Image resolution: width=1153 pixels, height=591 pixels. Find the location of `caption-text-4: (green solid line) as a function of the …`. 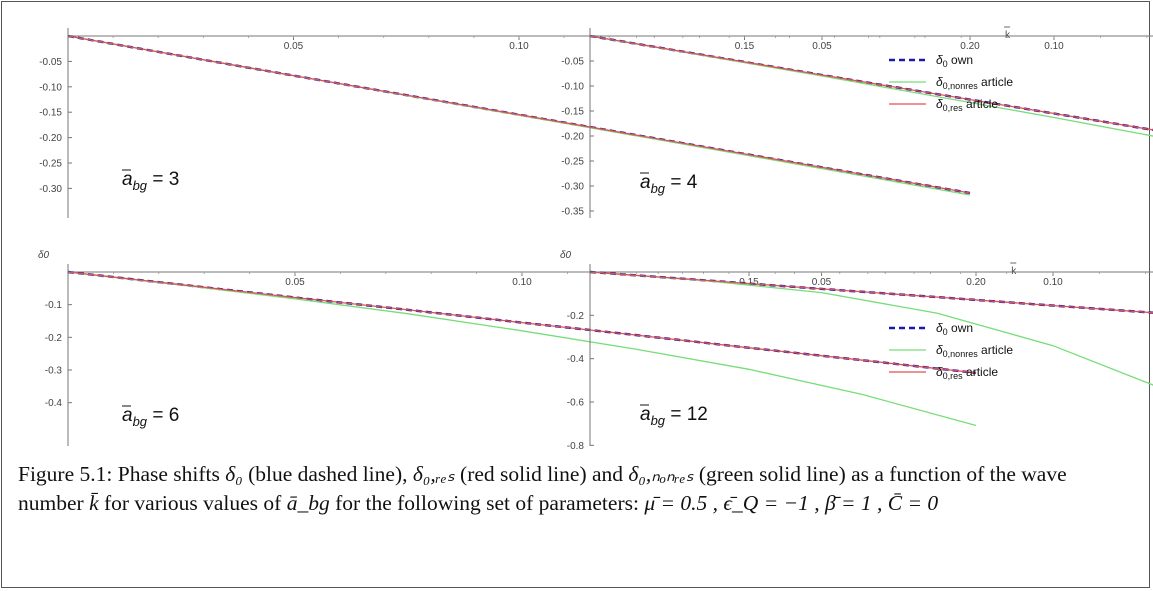

caption-text-4: (green solid line) as a function of the … is located at coordinates (542, 488).